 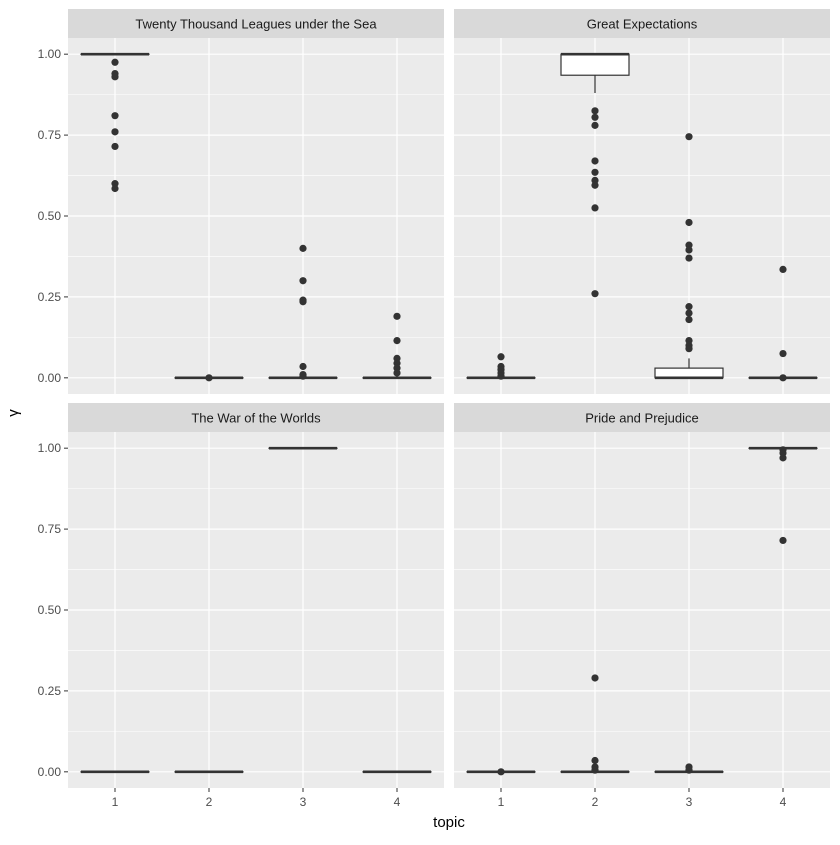 What do you see at coordinates (641, 418) in the screenshot?
I see `facet-title: Pride and Prejudice` at bounding box center [641, 418].